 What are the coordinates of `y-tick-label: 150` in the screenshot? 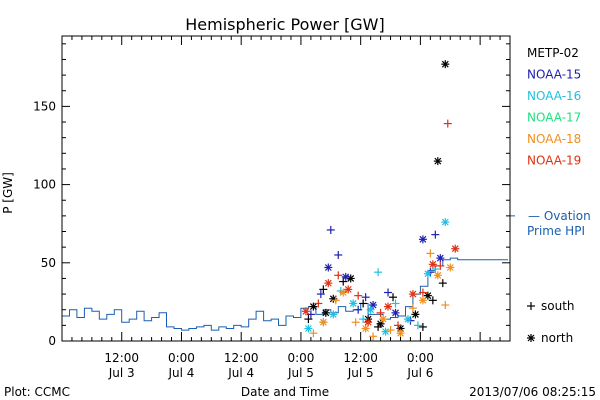 It's located at (44, 106).